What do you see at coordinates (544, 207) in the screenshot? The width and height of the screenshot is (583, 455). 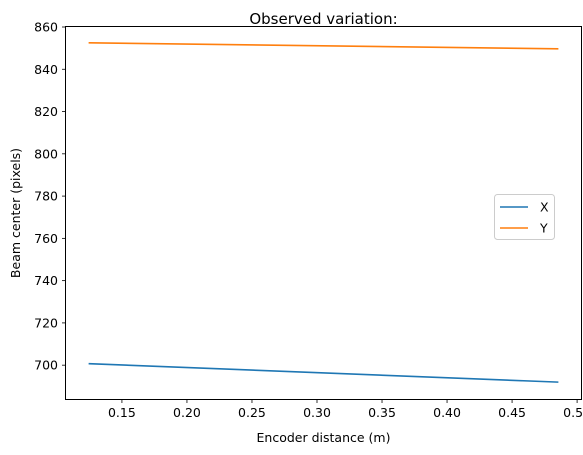 I see `legend-label-x: X` at bounding box center [544, 207].